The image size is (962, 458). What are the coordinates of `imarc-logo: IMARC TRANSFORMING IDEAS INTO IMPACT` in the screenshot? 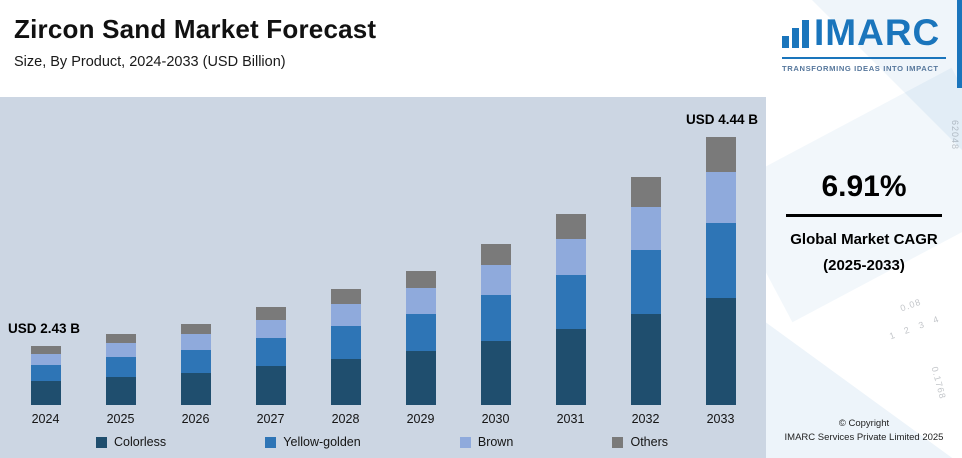 It's located at (864, 43).